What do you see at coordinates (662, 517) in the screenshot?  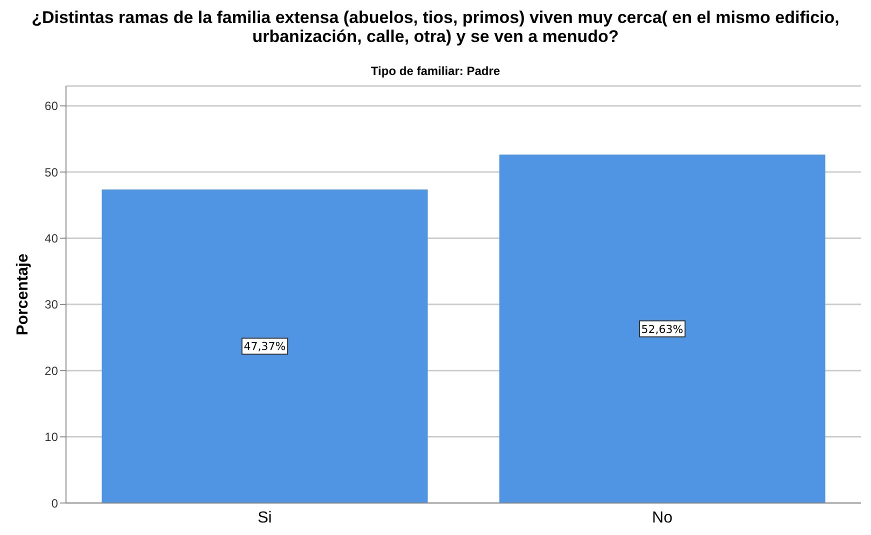 I see `x-tick-label: No` at bounding box center [662, 517].